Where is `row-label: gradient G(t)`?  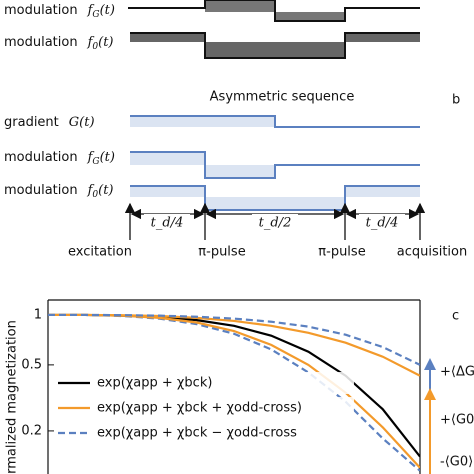 row-label: gradient G(t) is located at coordinates (49, 122).